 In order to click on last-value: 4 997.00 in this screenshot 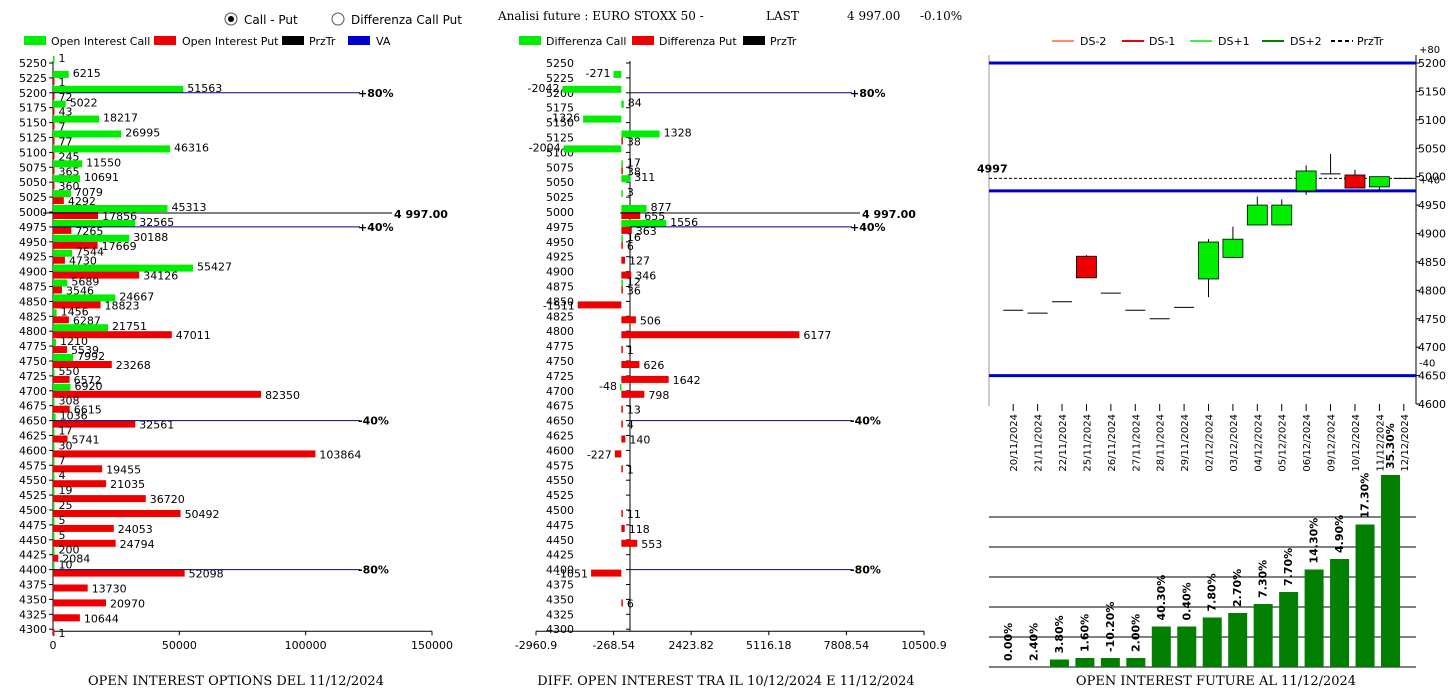, I will do `click(873, 16)`.